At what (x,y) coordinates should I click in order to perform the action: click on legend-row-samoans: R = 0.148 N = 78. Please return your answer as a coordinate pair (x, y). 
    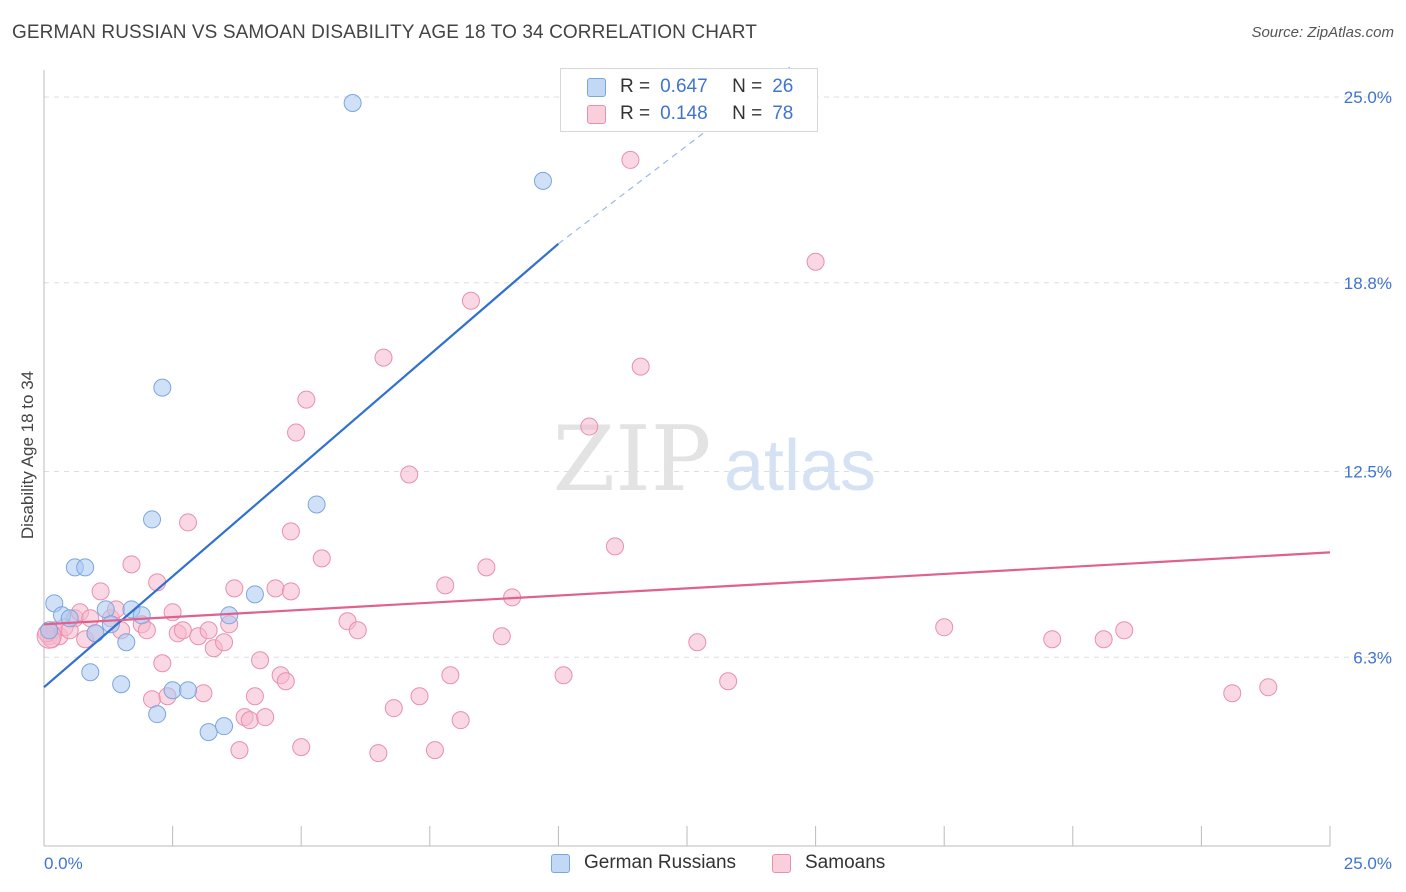
    Looking at the image, I should click on (690, 114).